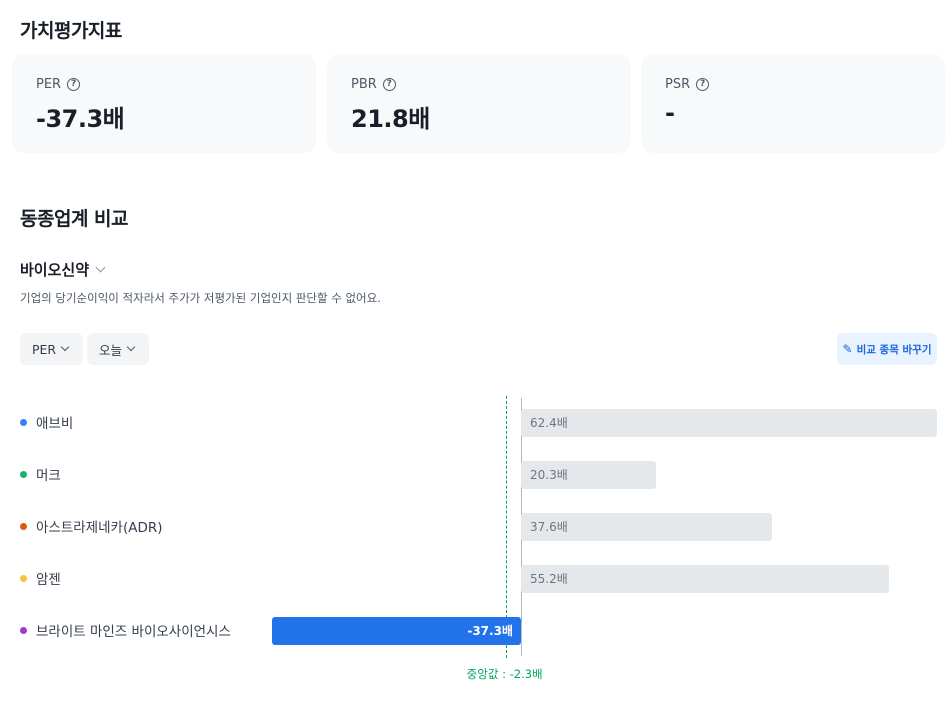 Image resolution: width=951 pixels, height=706 pixels. I want to click on bar-value-label: 55.2배, so click(549, 579).